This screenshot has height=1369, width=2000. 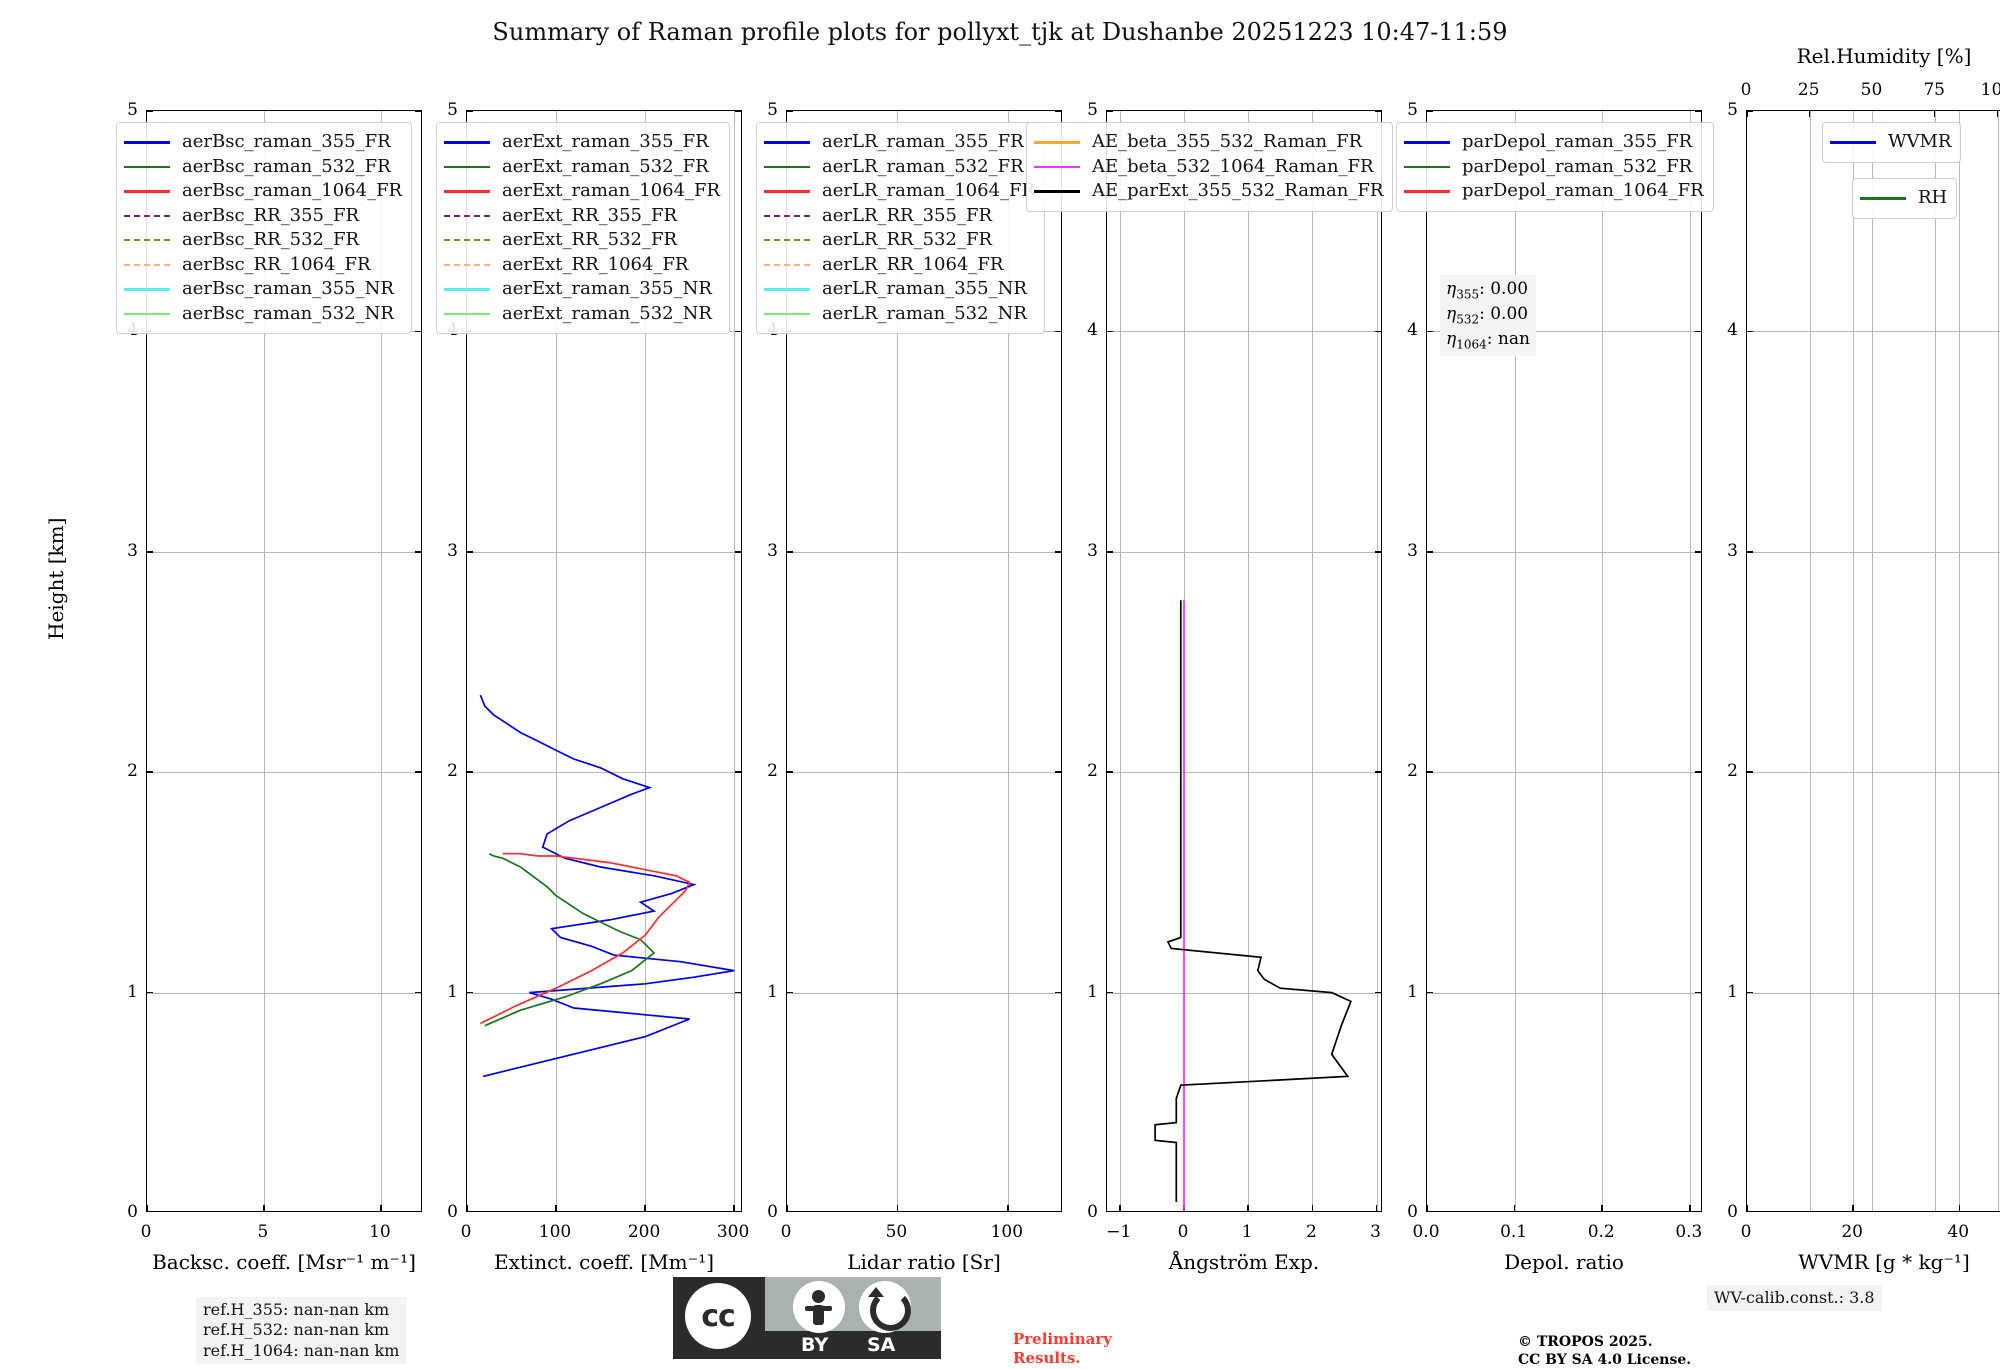 I want to click on legend-item: aerExt_RR_355_FR, so click(x=582, y=216).